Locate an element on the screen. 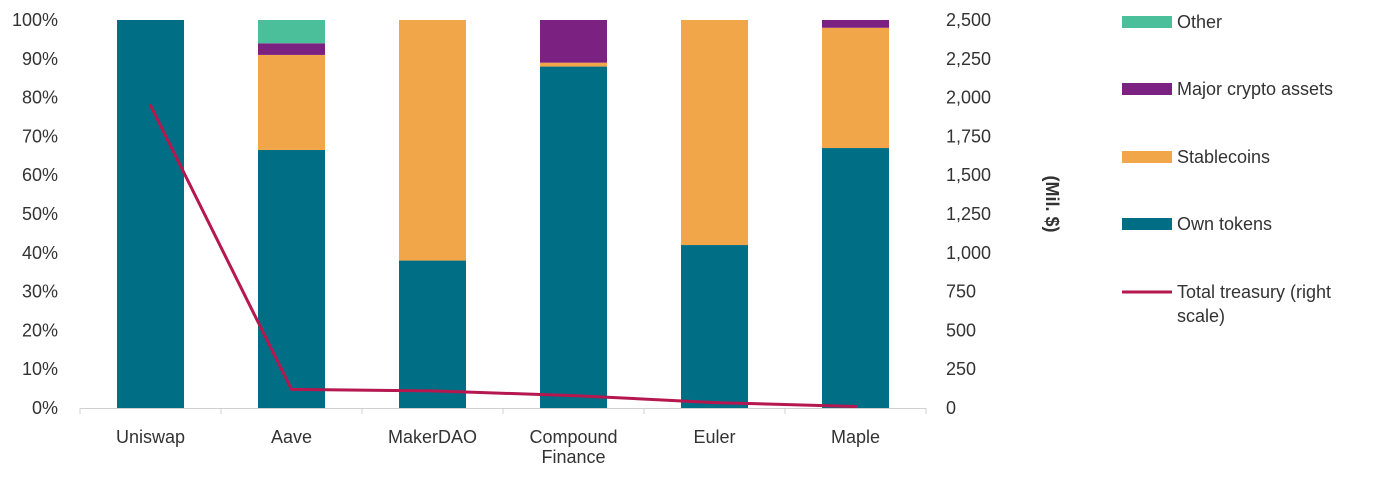  bar-own-tokens-compound-finance is located at coordinates (573, 237).